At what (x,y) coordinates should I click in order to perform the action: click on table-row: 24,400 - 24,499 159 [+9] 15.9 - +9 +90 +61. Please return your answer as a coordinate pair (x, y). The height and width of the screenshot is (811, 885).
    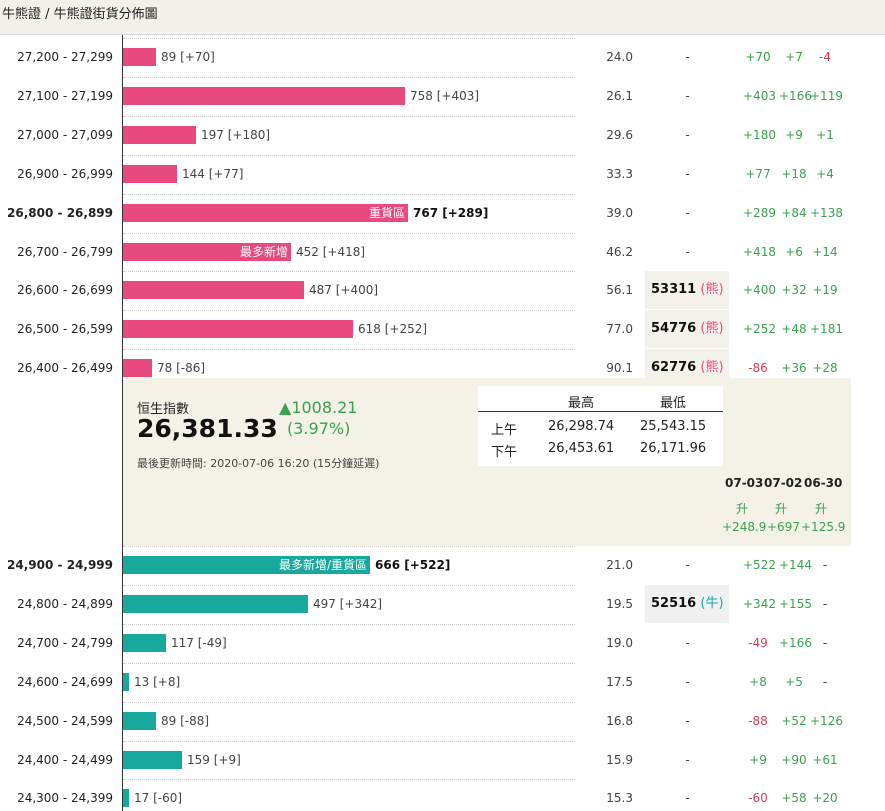
    Looking at the image, I should click on (442, 759).